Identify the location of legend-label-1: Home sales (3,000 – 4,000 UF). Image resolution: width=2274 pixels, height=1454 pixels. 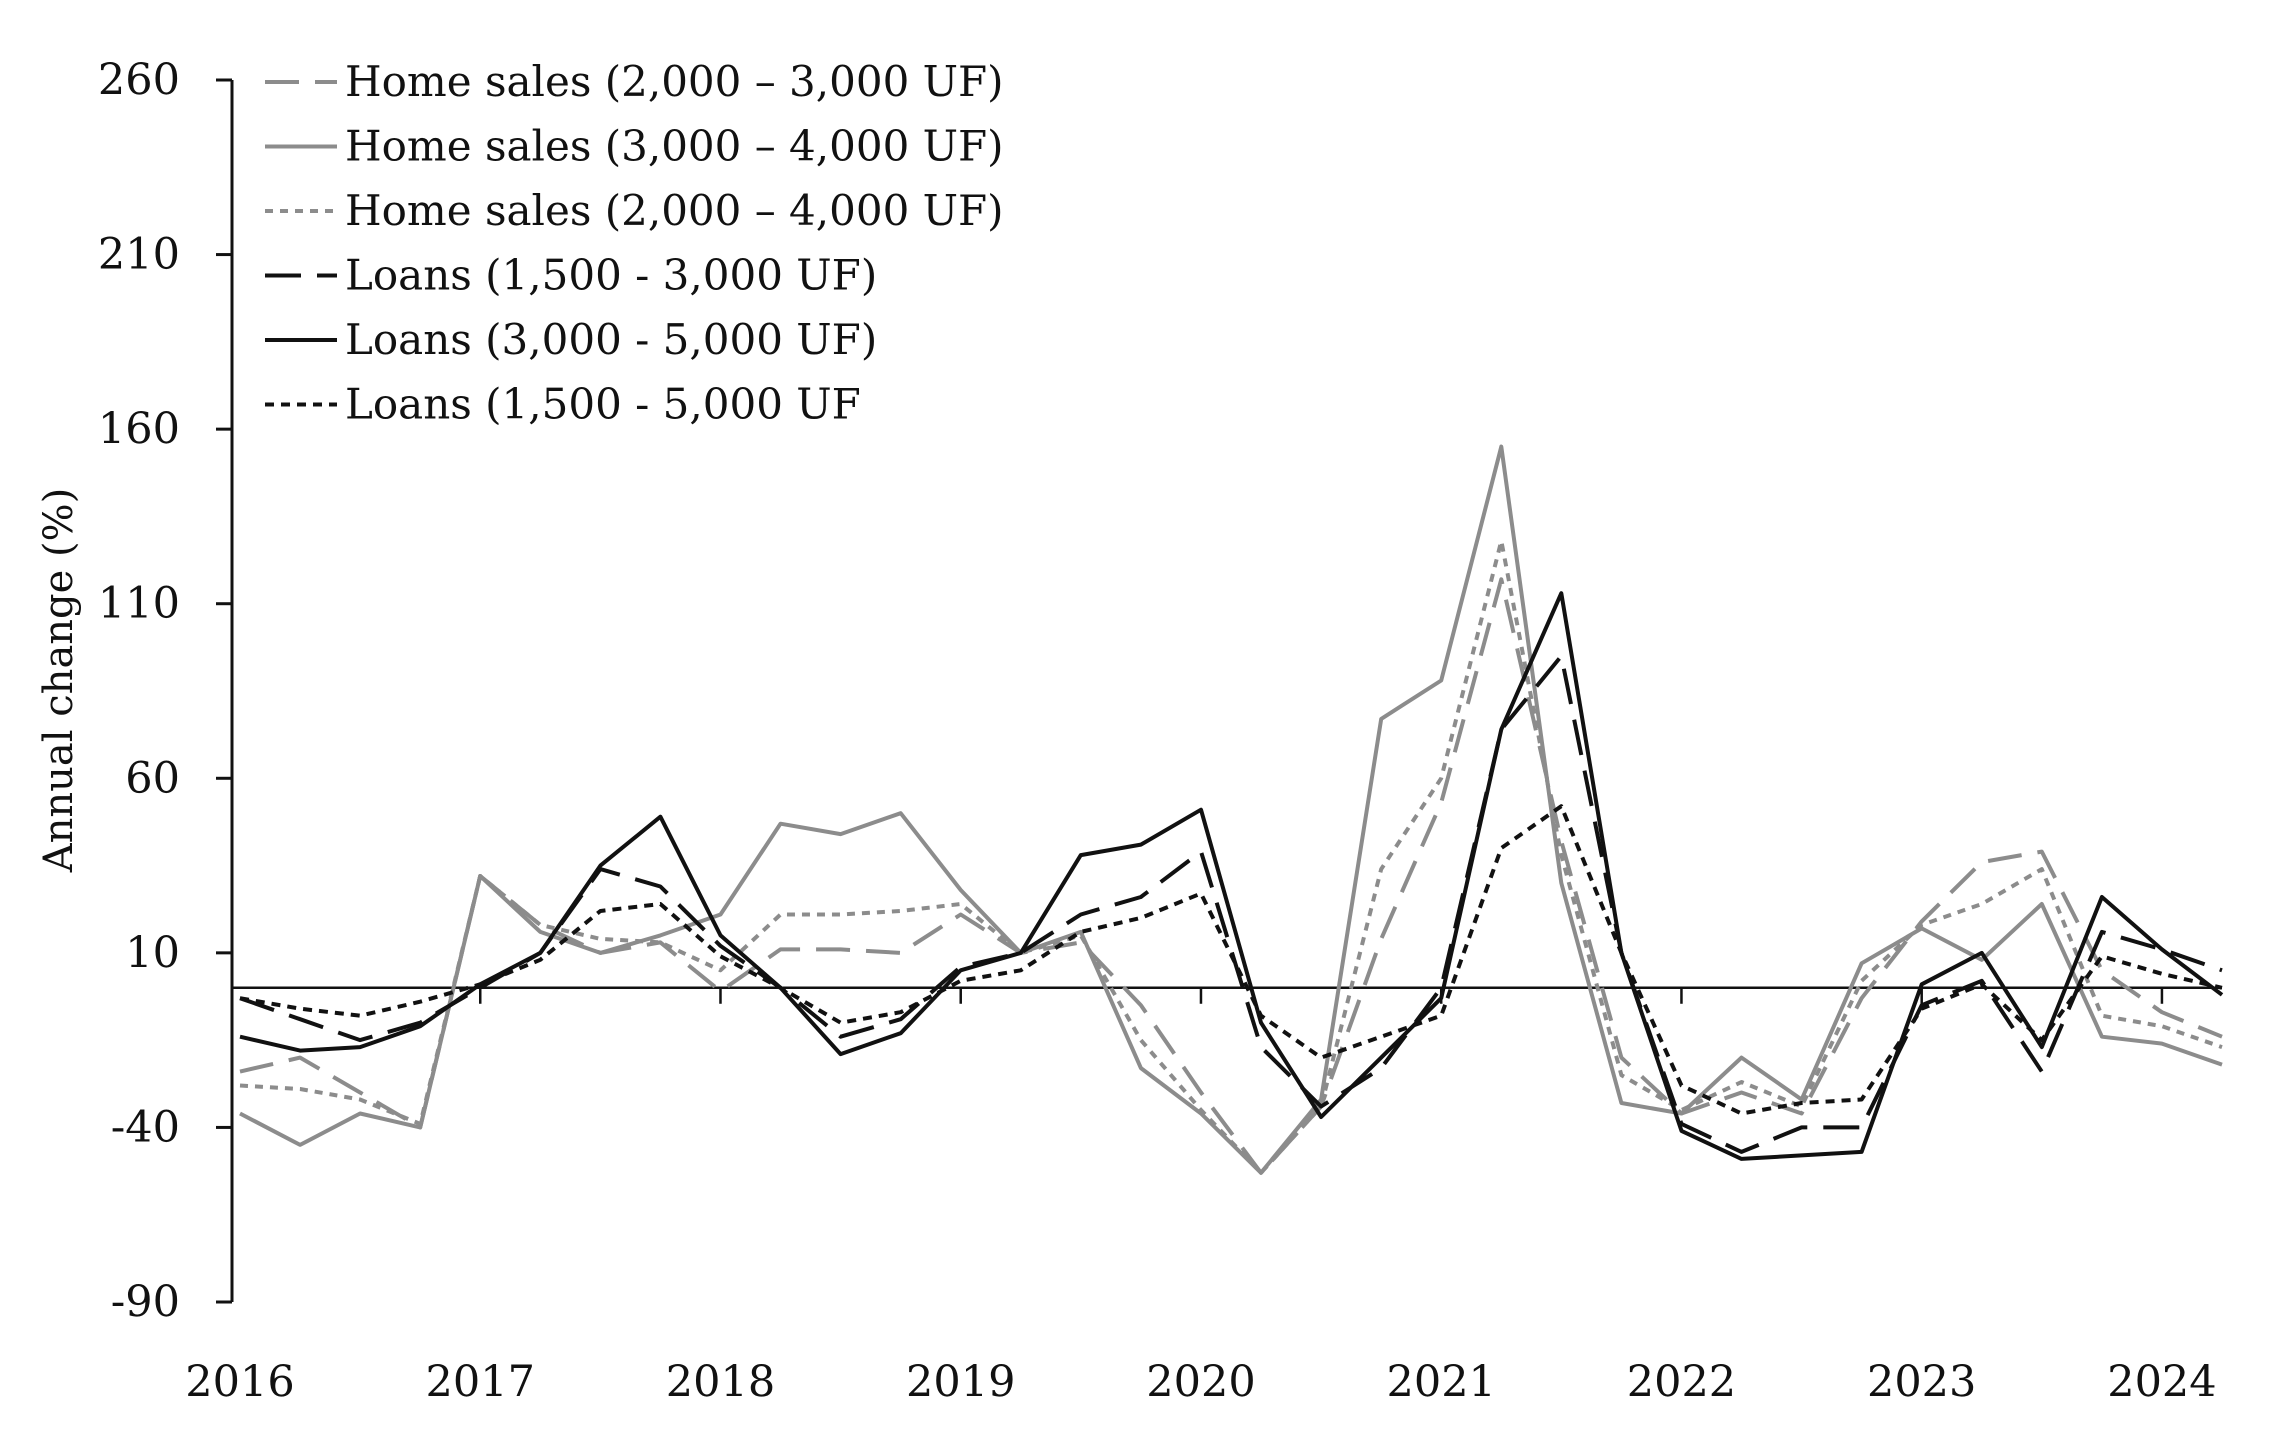
(674, 146).